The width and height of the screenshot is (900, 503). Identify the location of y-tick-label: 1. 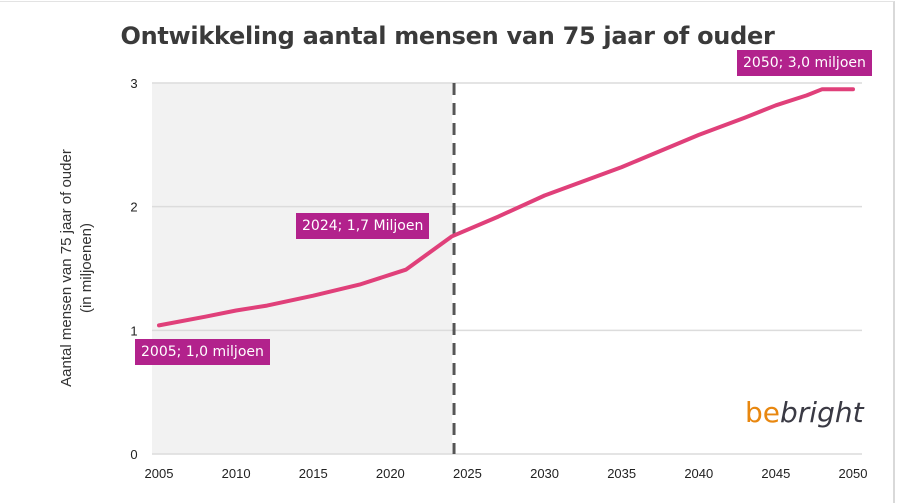
(133, 330).